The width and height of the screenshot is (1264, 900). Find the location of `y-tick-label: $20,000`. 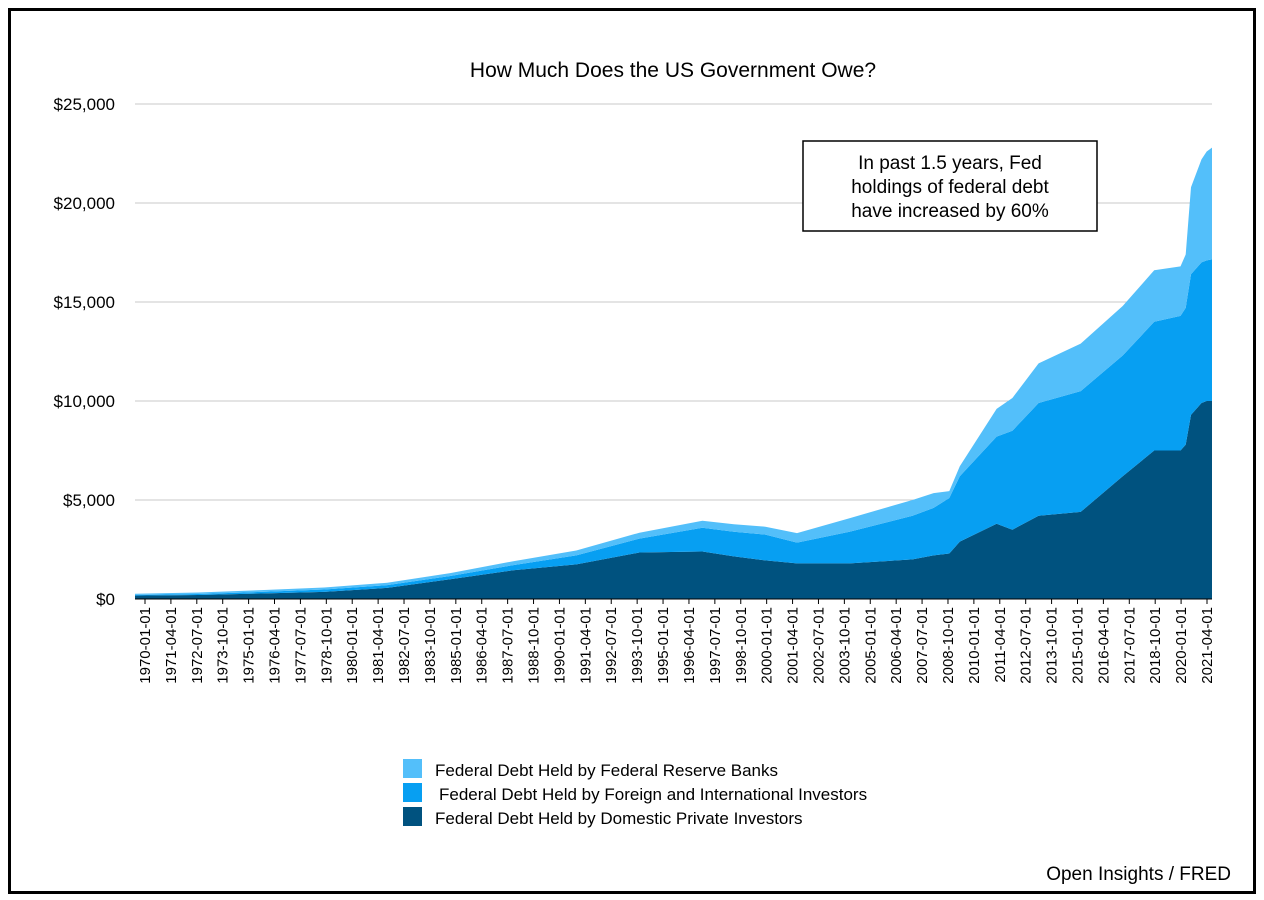

y-tick-label: $20,000 is located at coordinates (84, 203).